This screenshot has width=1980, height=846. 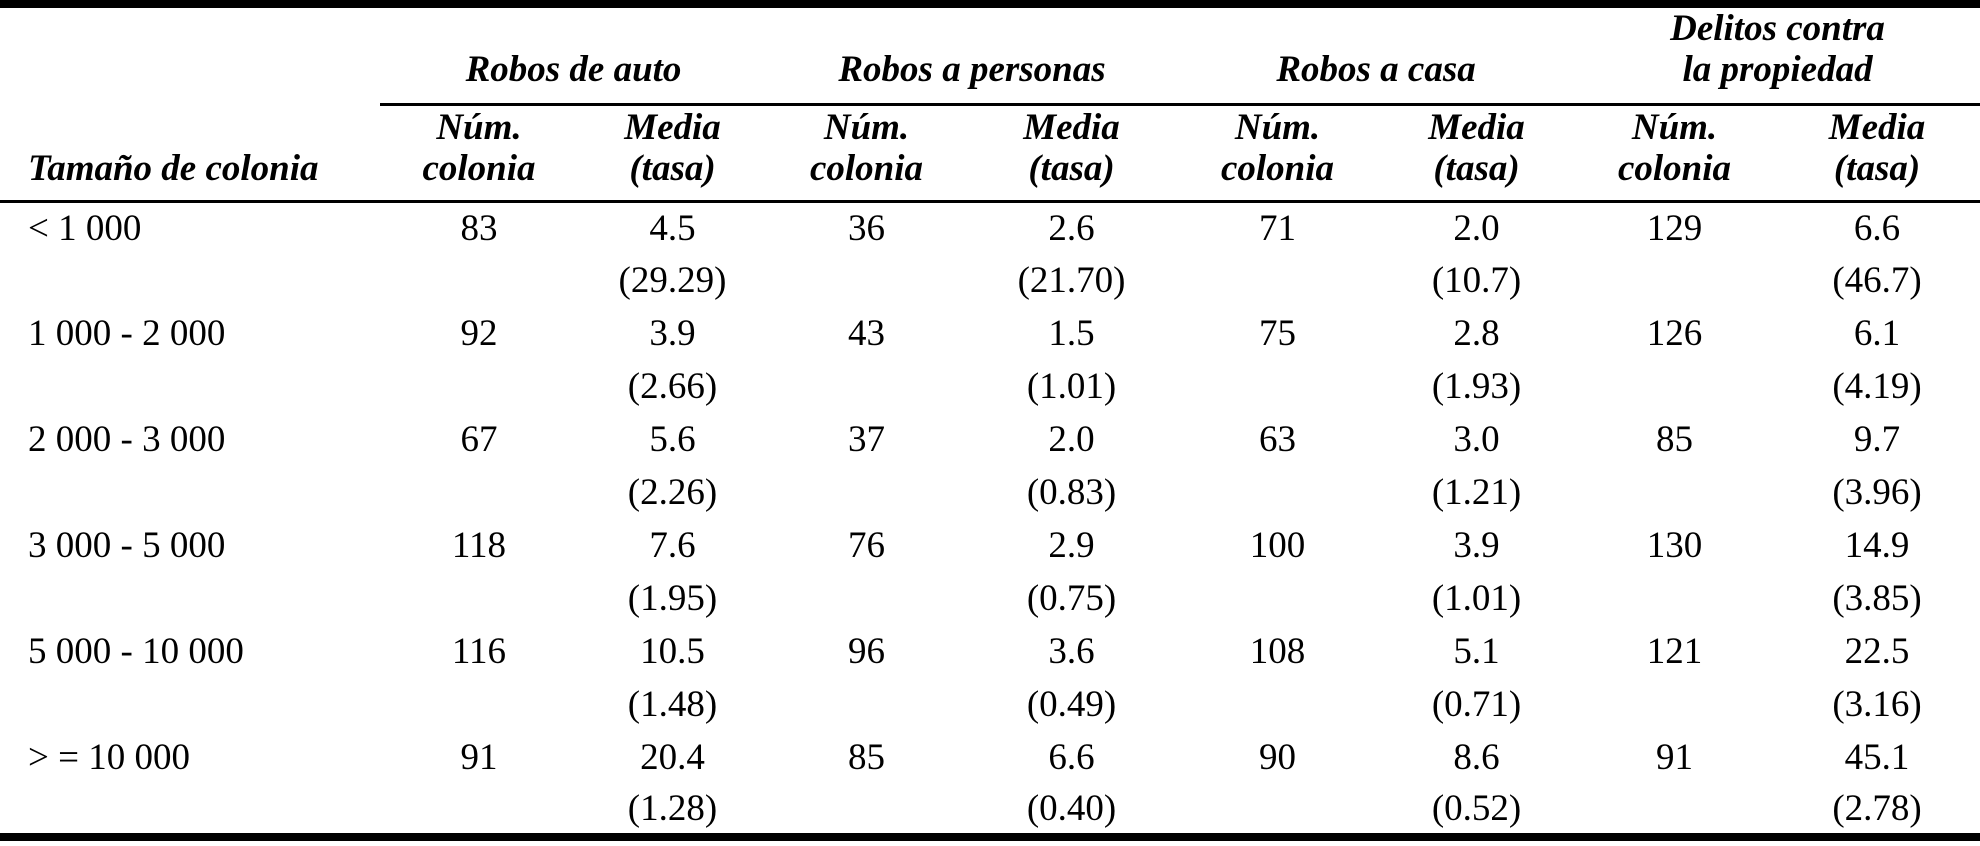 I want to click on tasa-cell: (1.48), so click(x=672, y=705).